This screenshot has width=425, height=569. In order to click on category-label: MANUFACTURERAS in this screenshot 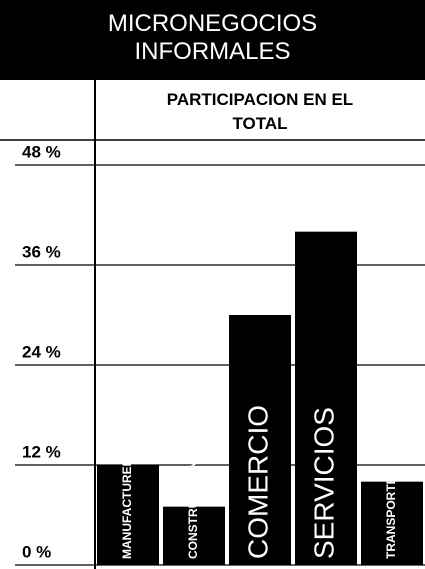, I will do `click(127, 500)`.